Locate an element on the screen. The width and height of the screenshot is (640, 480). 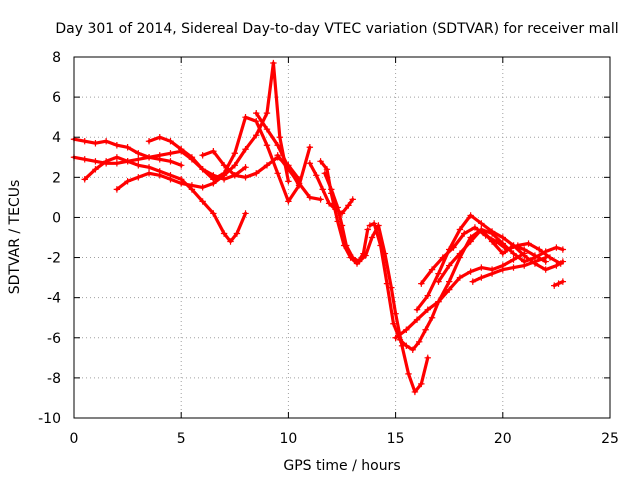
y-tick-label: -6 is located at coordinates (54, 339).